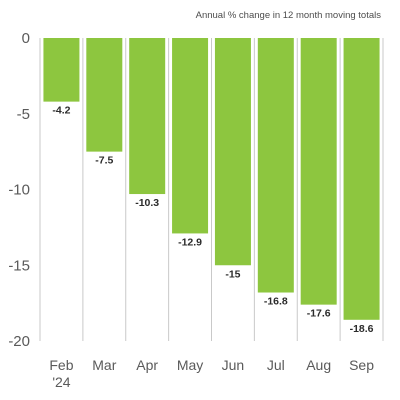 The width and height of the screenshot is (400, 400). What do you see at coordinates (104, 365) in the screenshot?
I see `x-tick-label: Mar` at bounding box center [104, 365].